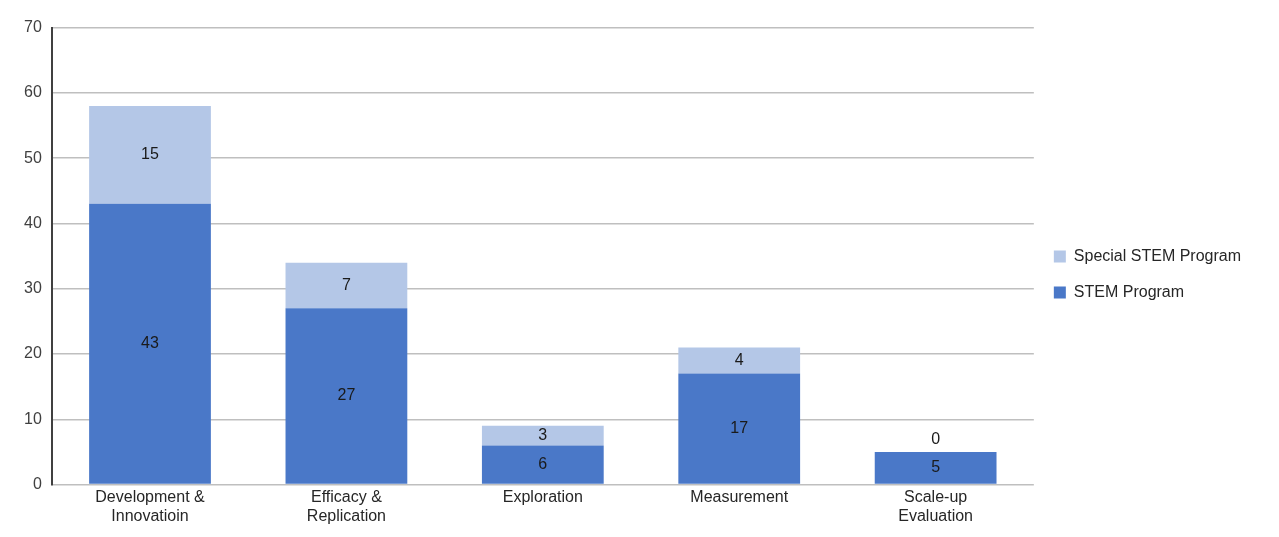  I want to click on y-tick-label: 30, so click(33, 288).